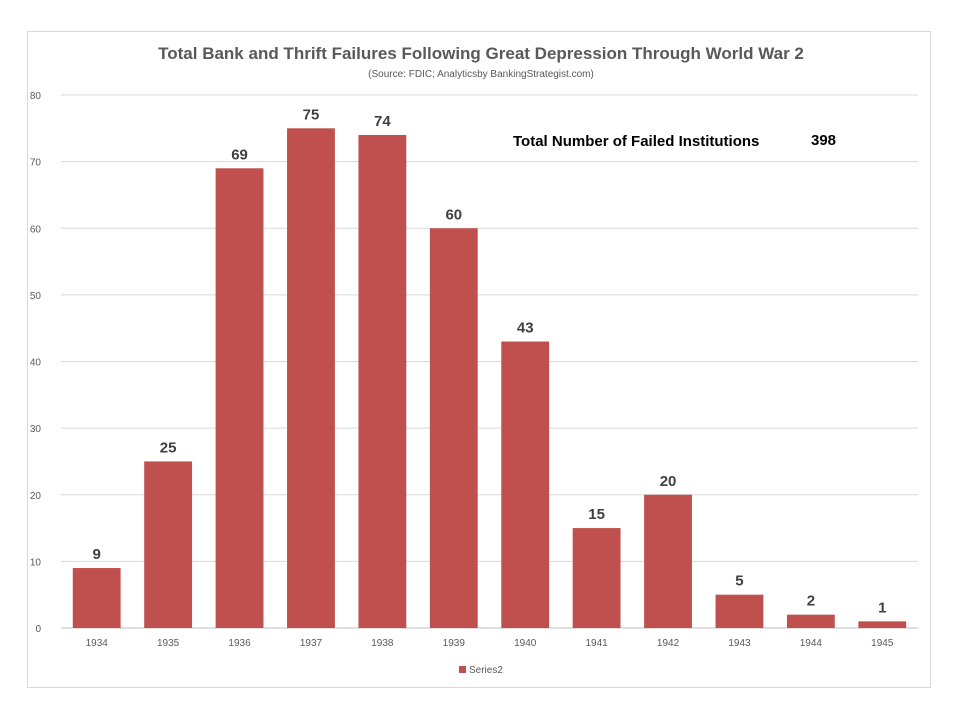  Describe the element at coordinates (882, 607) in the screenshot. I see `data-label-1945: 1` at that location.